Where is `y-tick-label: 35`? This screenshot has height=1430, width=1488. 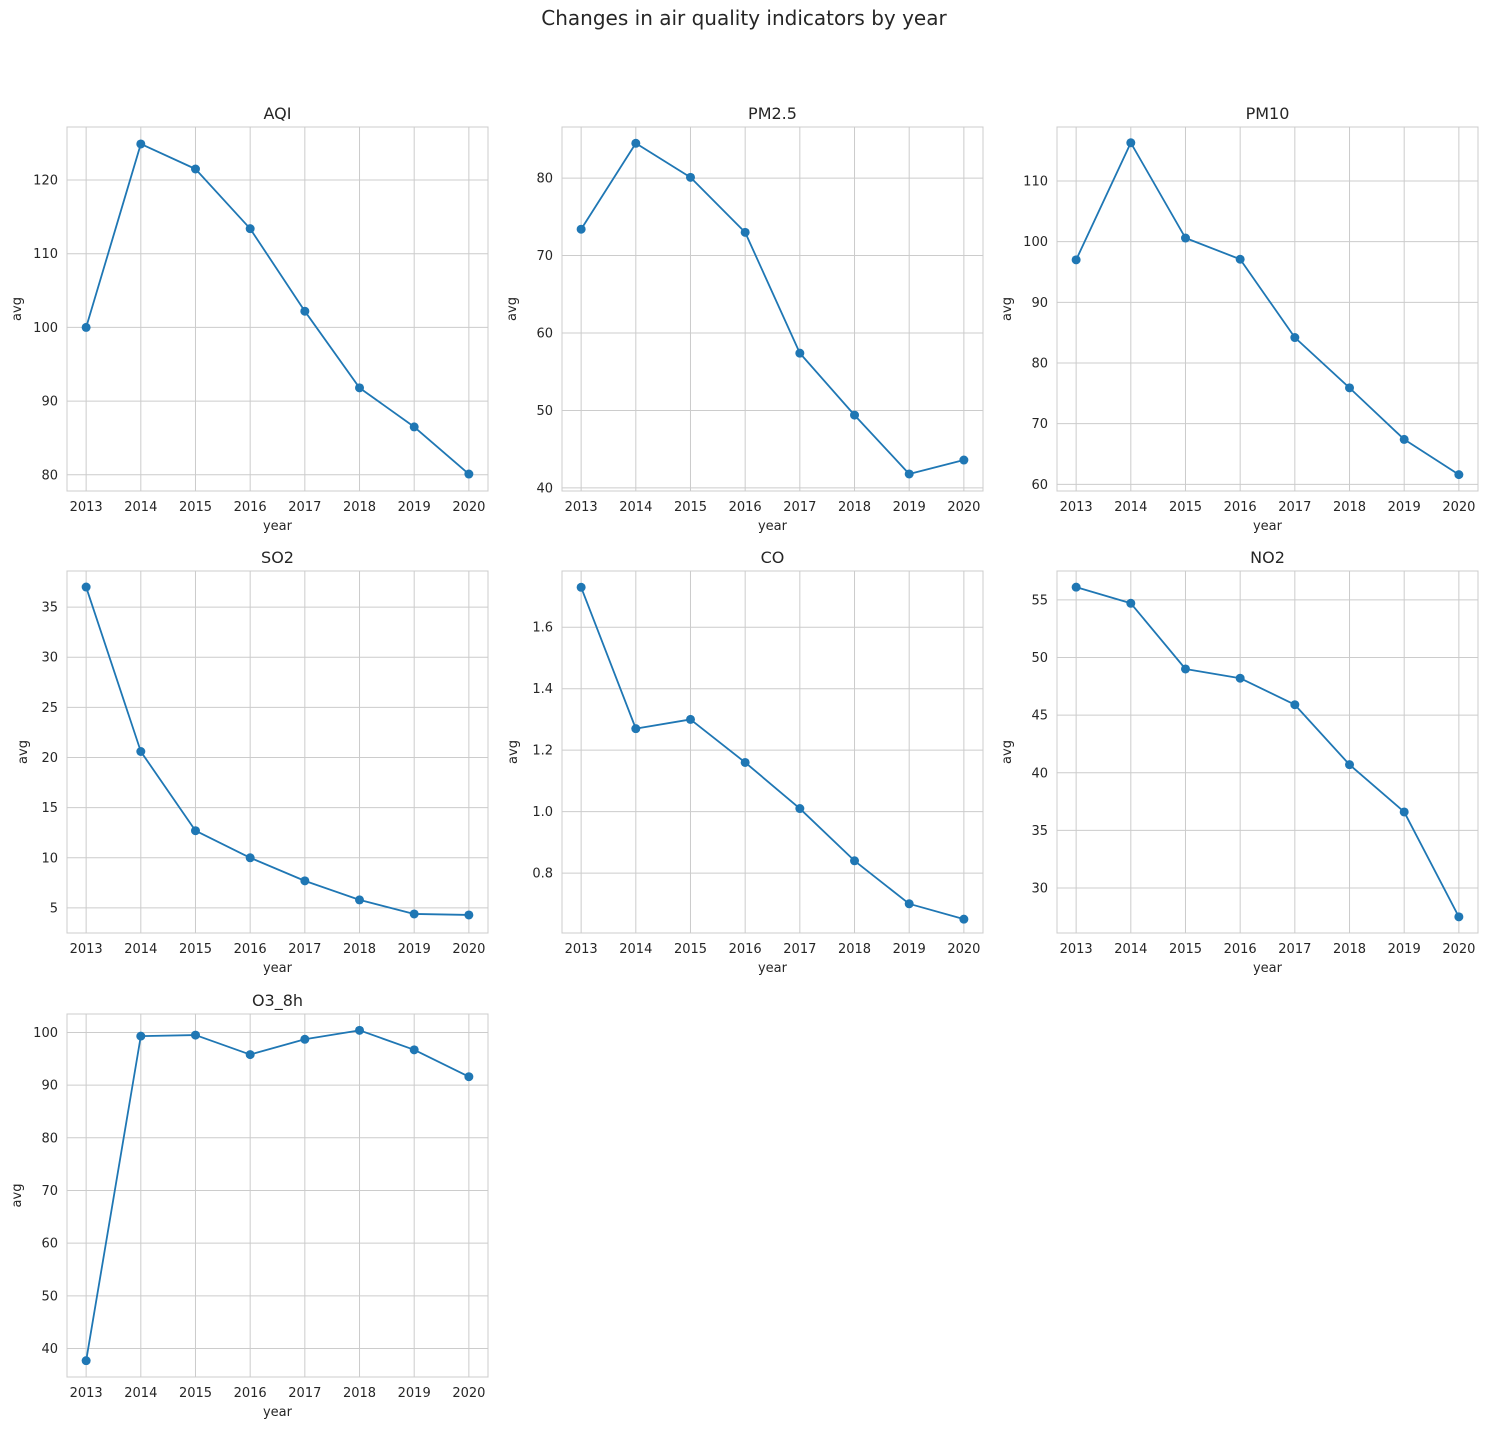
y-tick-label: 35 is located at coordinates (49, 608).